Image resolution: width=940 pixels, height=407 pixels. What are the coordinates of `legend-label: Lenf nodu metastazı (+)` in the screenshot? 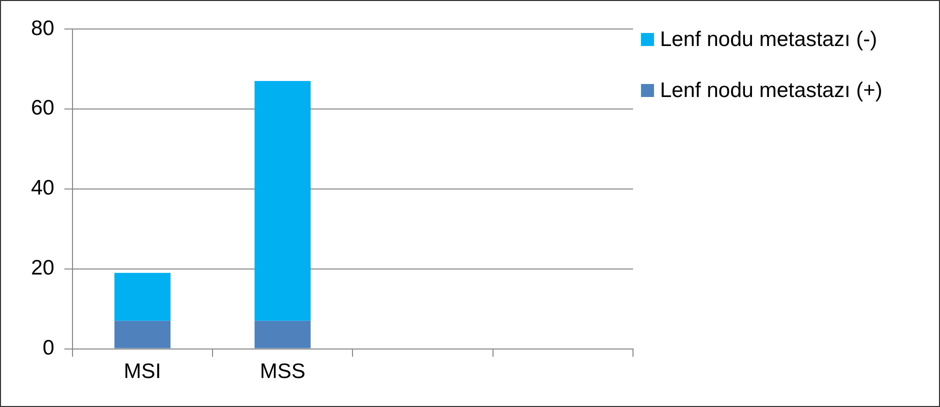 It's located at (771, 91).